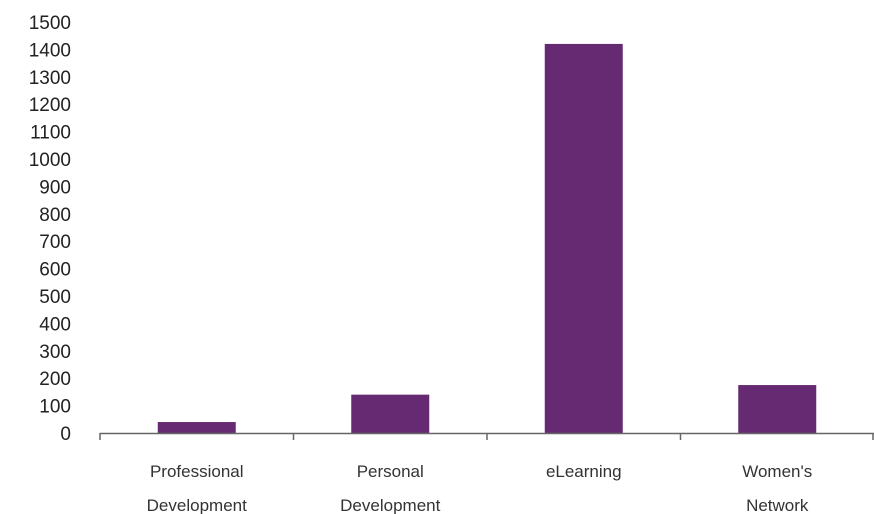 This screenshot has width=874, height=514. What do you see at coordinates (50, 105) in the screenshot?
I see `y-tick-label: 1200` at bounding box center [50, 105].